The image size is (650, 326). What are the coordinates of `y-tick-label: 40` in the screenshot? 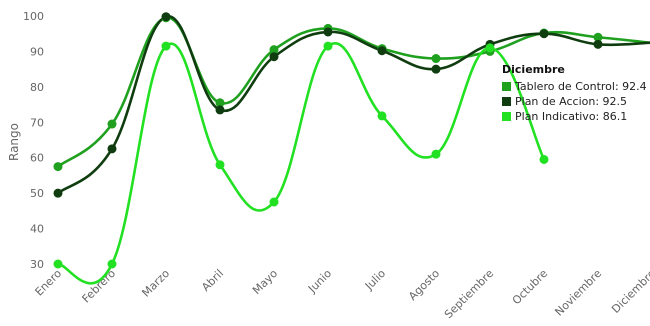 It's located at (37, 229).